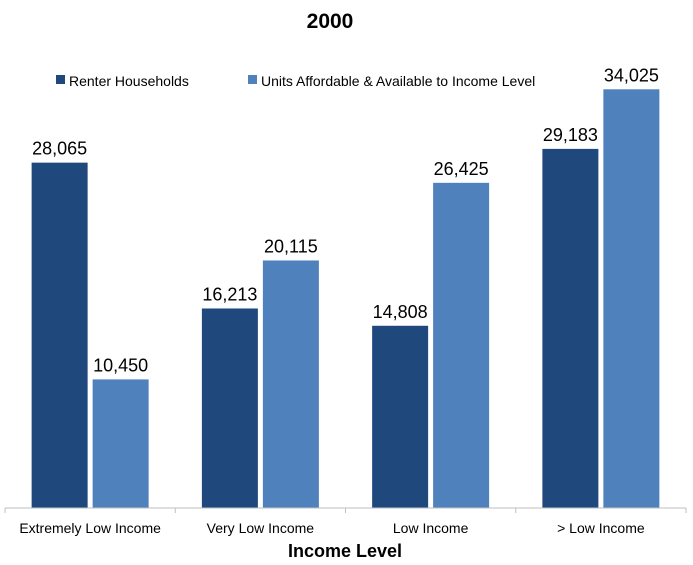 This screenshot has width=693, height=565. What do you see at coordinates (570, 135) in the screenshot?
I see `value-label-renter-households-low-income: 29,183` at bounding box center [570, 135].